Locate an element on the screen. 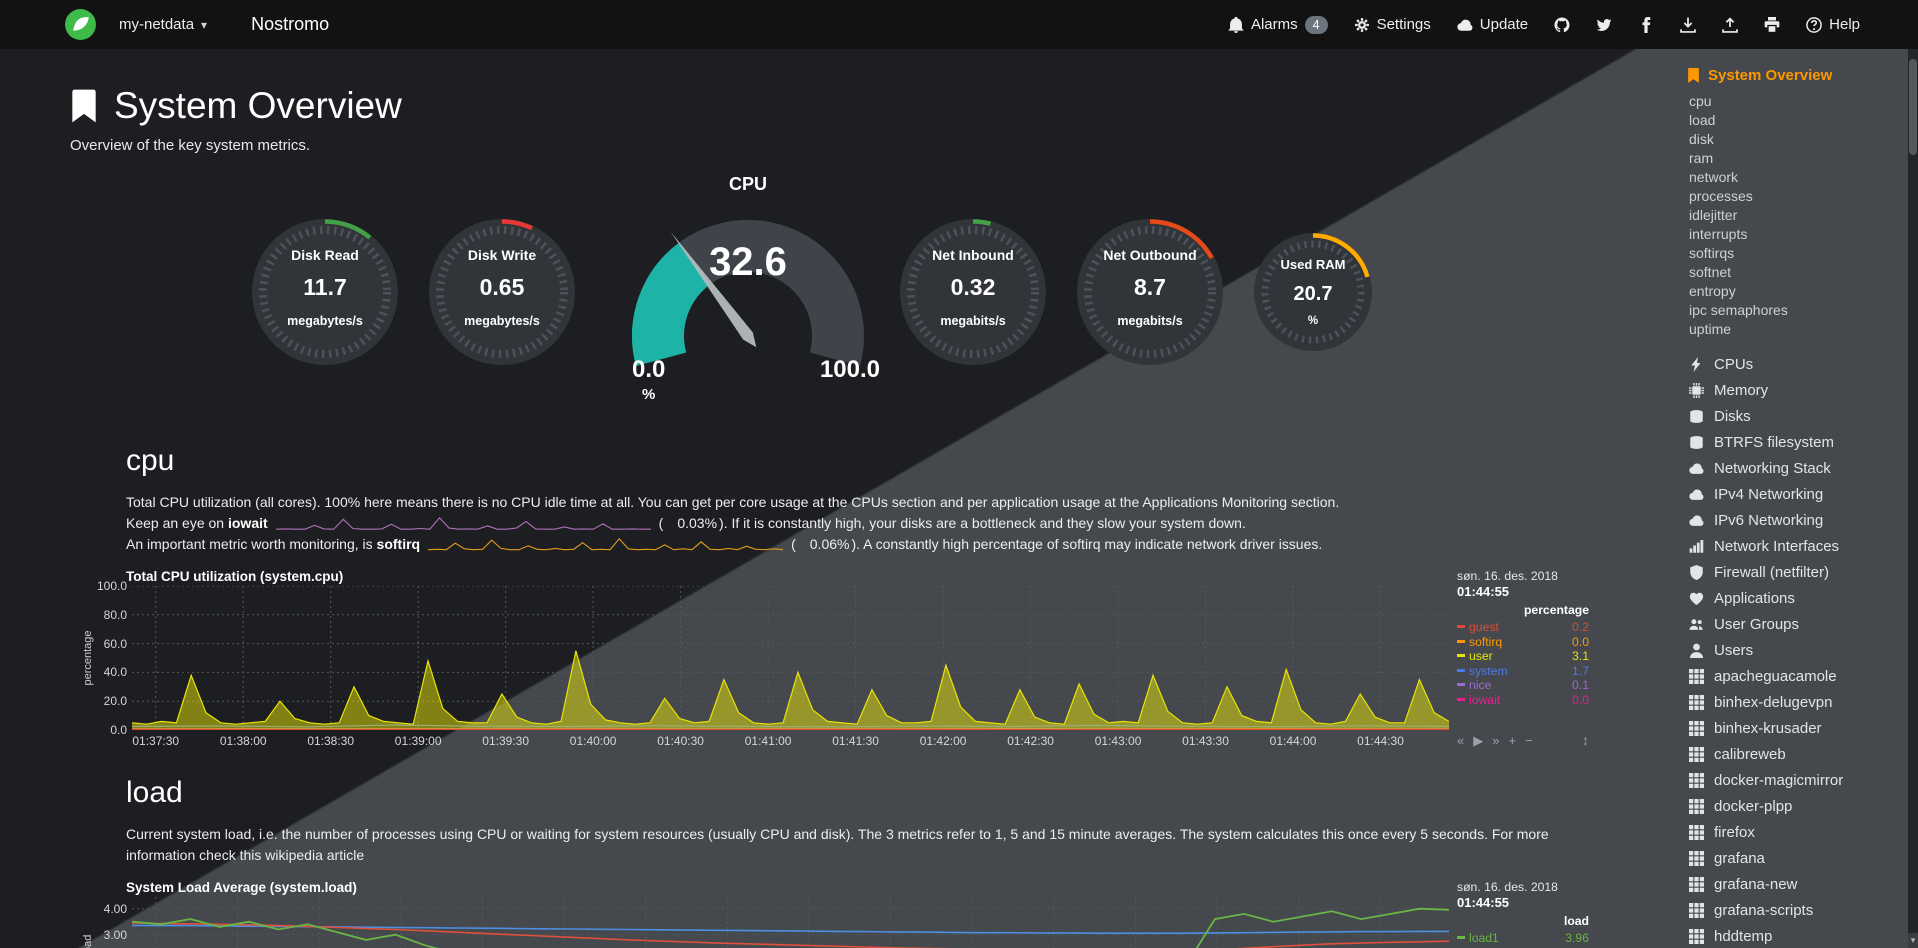 The height and width of the screenshot is (948, 1918). sidebar-subitem: interrupts is located at coordinates (1718, 234).